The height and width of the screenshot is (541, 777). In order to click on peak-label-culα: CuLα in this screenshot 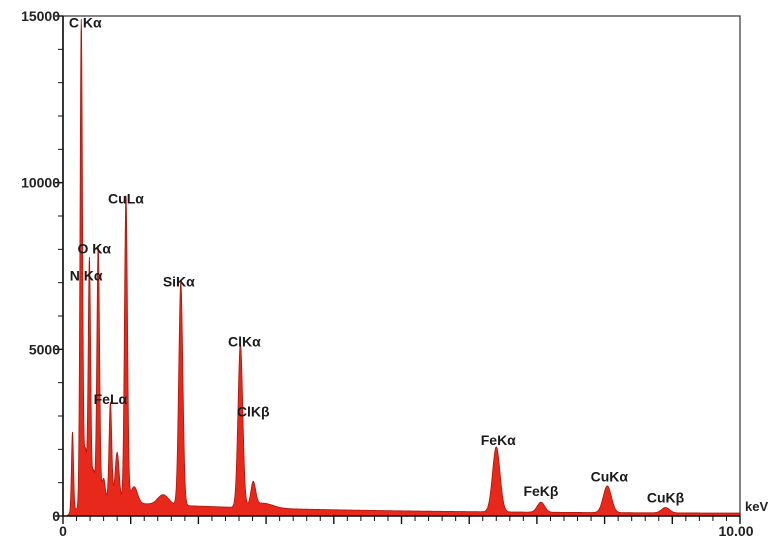, I will do `click(126, 198)`.